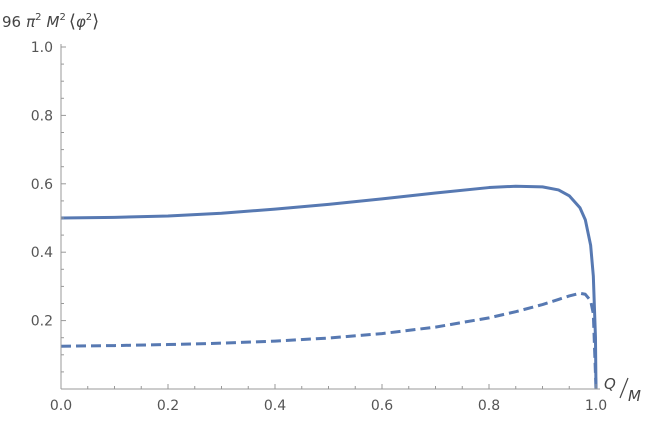  Describe the element at coordinates (596, 406) in the screenshot. I see `x-tick-label: 1.0` at that location.